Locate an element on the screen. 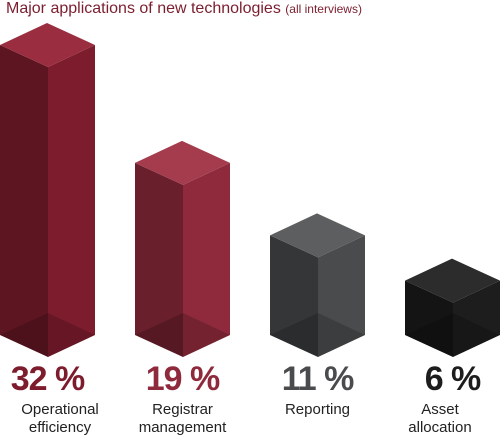 This screenshot has width=500, height=438. bar-value-label: 32 % is located at coordinates (48, 379).